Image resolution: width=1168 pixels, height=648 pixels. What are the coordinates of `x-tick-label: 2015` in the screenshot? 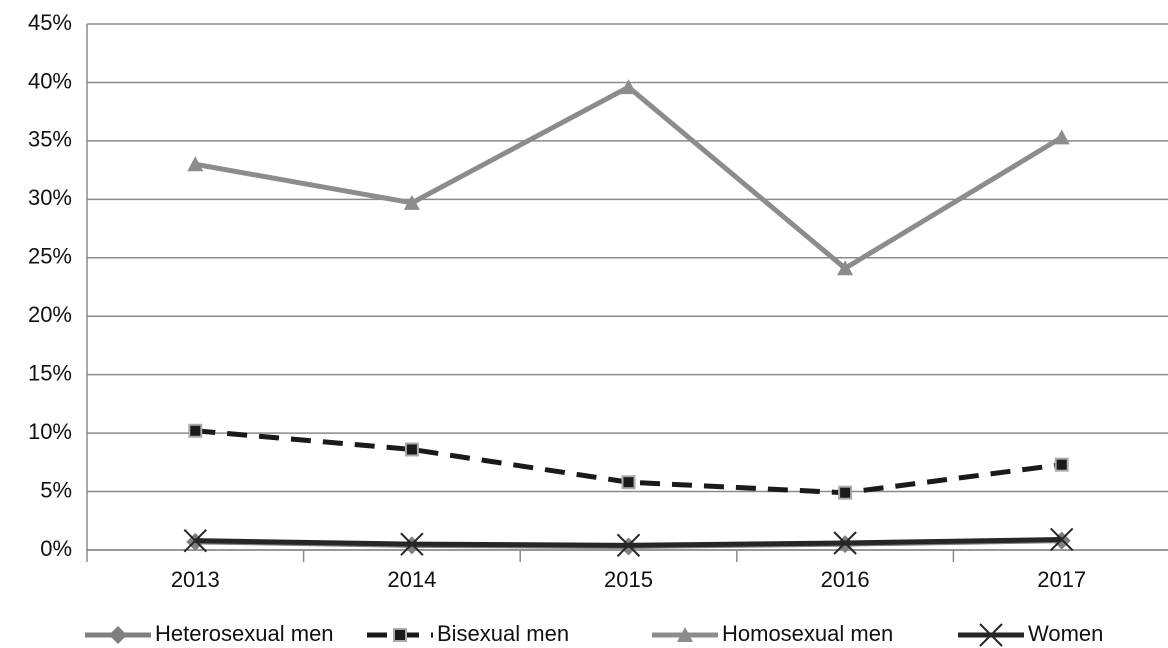 It's located at (628, 579).